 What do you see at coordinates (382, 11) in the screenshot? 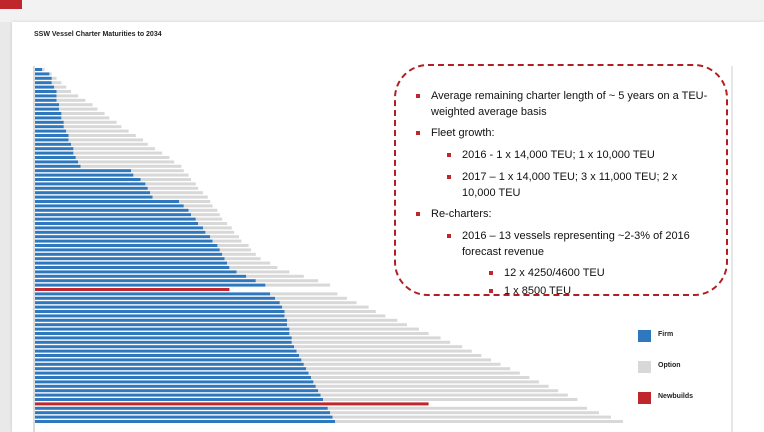
I see `top-stripe` at bounding box center [382, 11].